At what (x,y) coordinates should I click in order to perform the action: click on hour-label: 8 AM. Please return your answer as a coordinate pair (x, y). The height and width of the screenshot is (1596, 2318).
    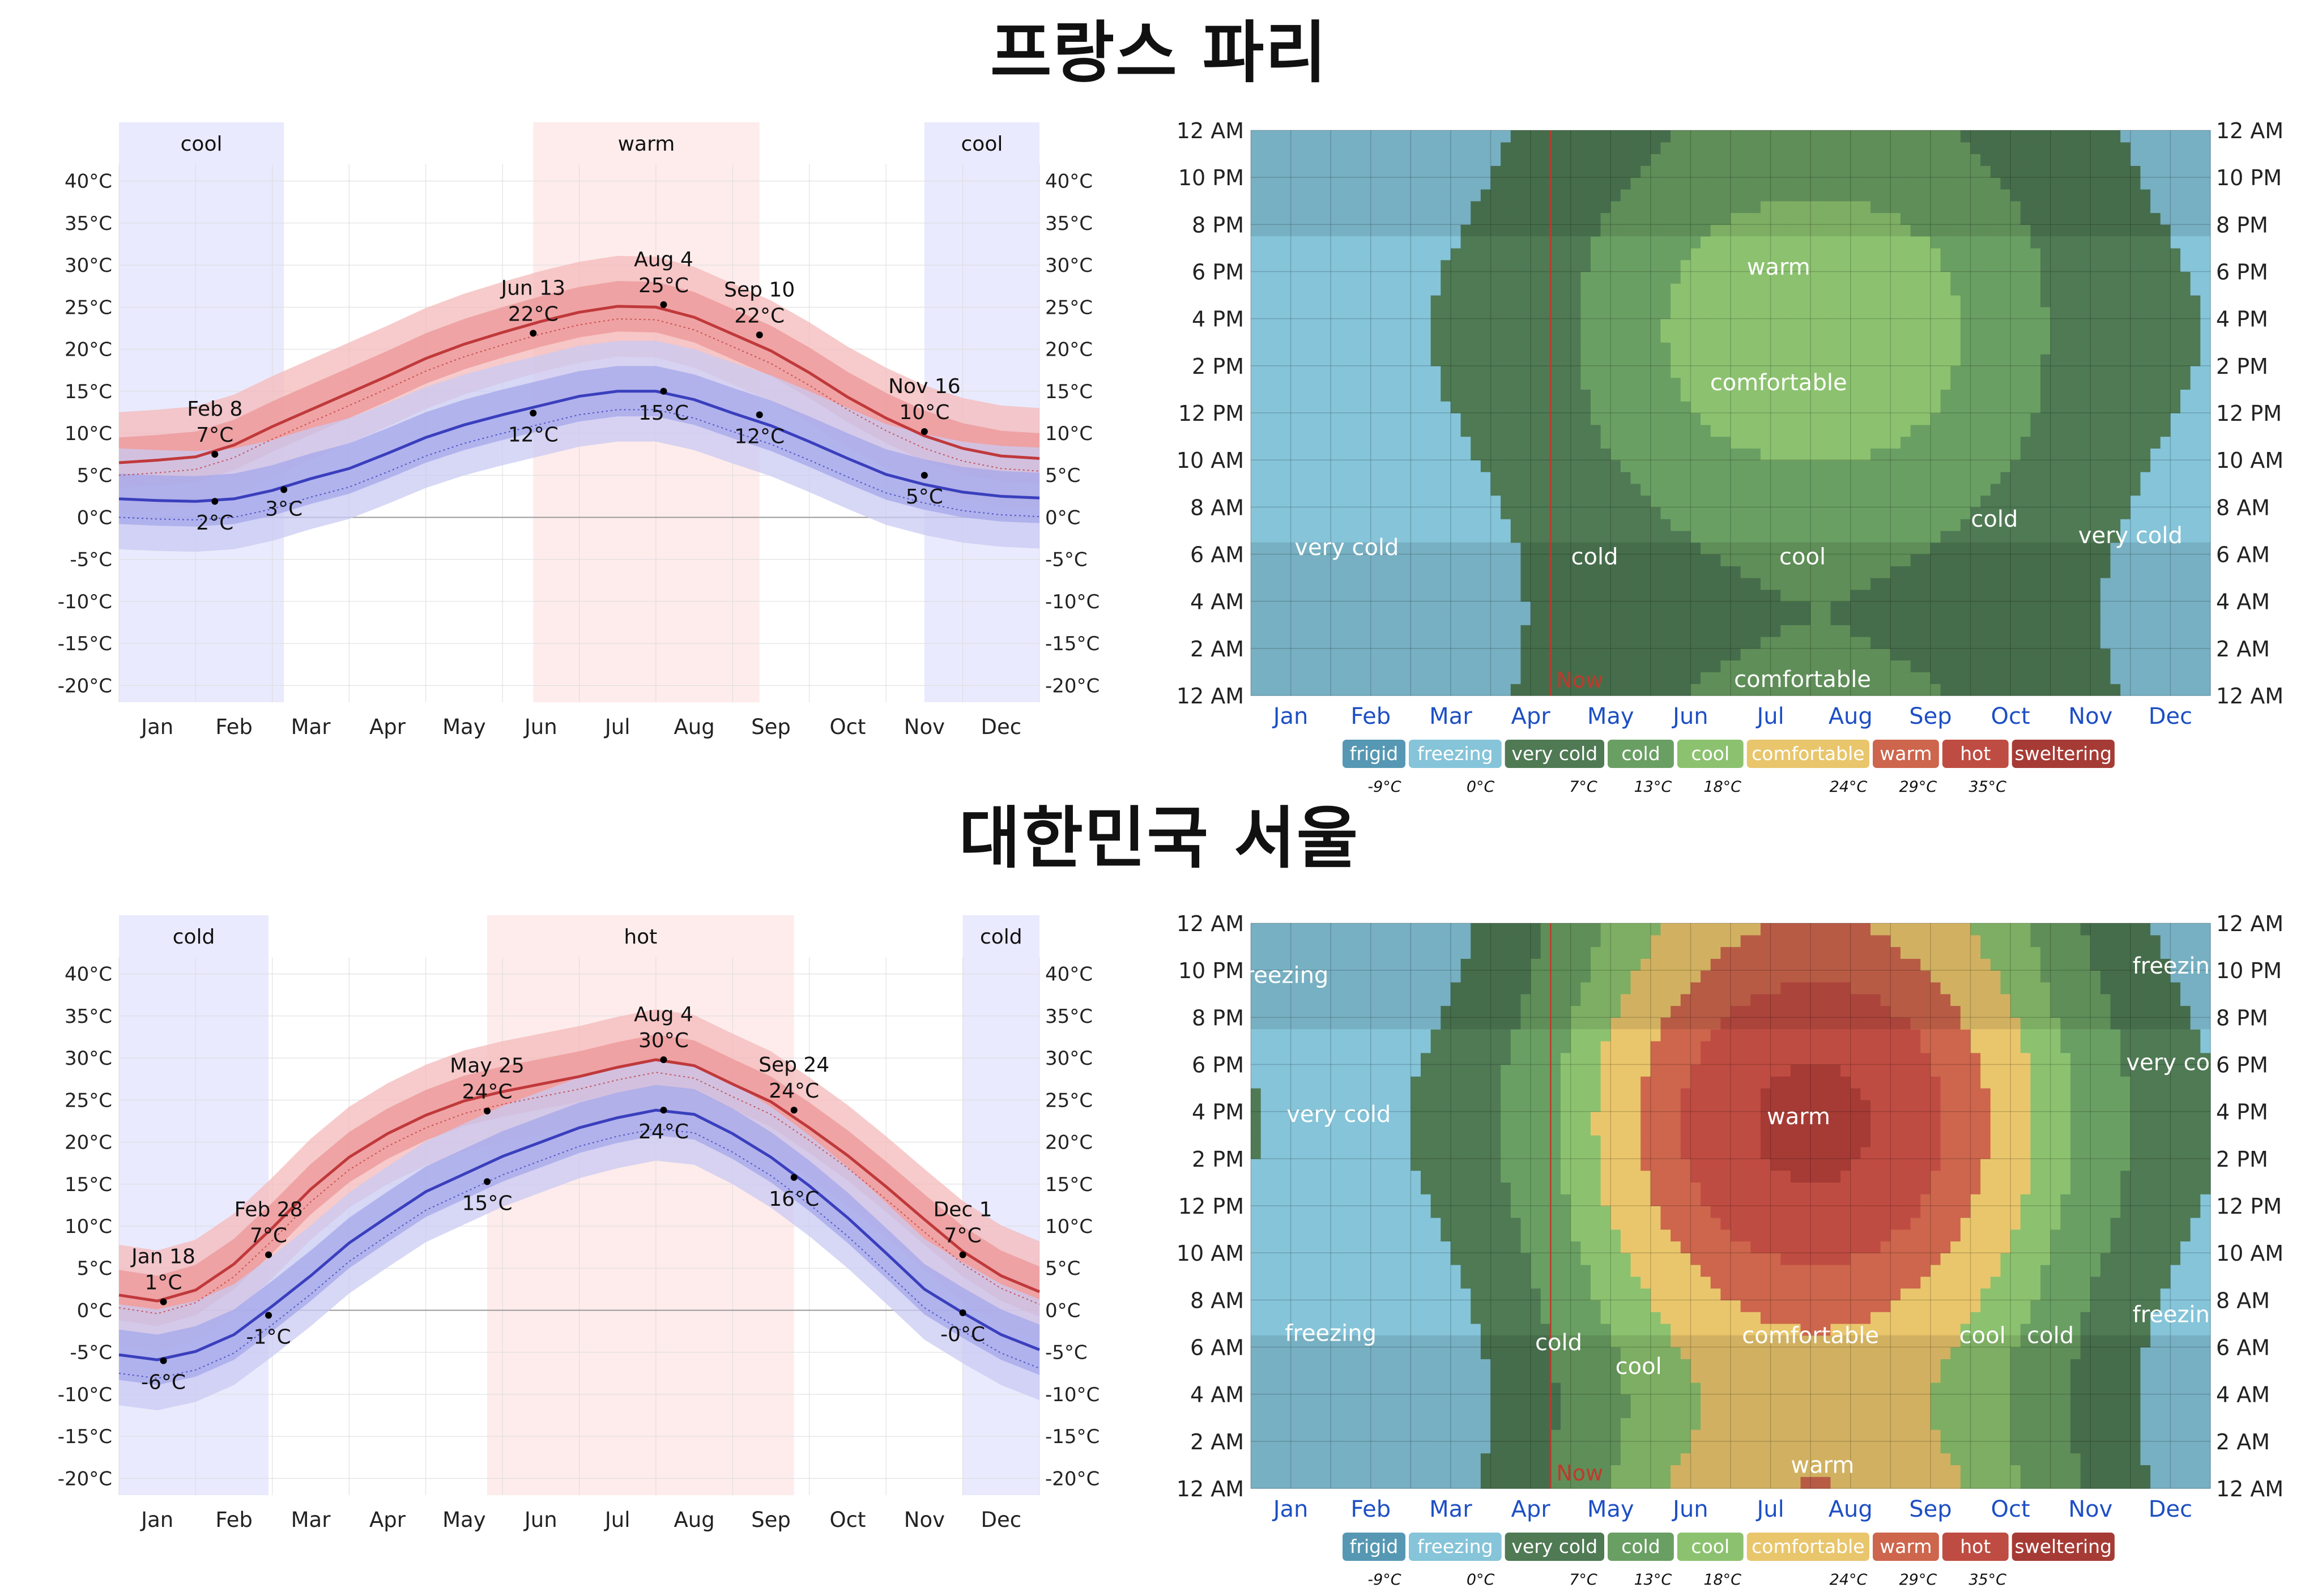
    Looking at the image, I should click on (2243, 508).